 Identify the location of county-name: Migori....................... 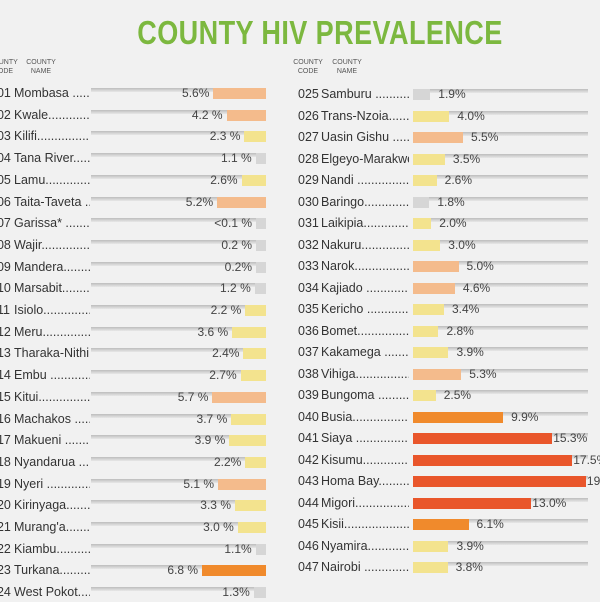
(365, 502).